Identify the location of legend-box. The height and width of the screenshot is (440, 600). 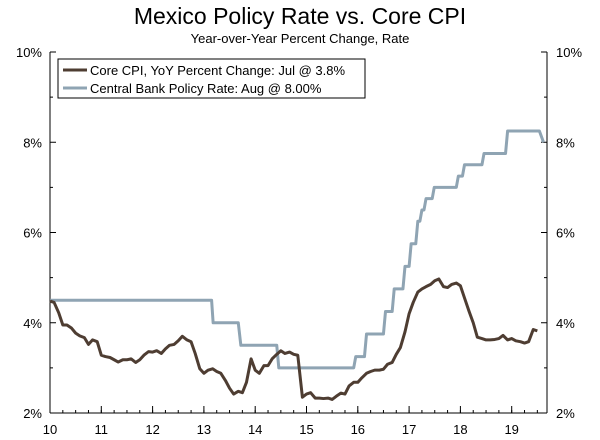
(211, 78).